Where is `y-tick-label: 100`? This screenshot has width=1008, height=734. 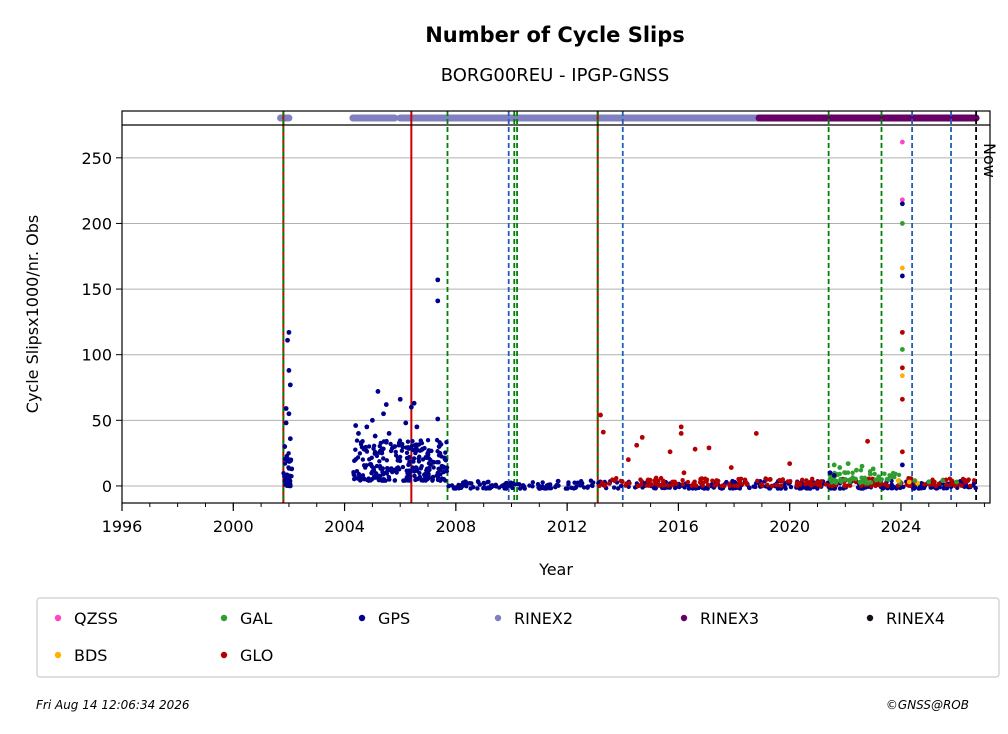 y-tick-label: 100 is located at coordinates (96, 355).